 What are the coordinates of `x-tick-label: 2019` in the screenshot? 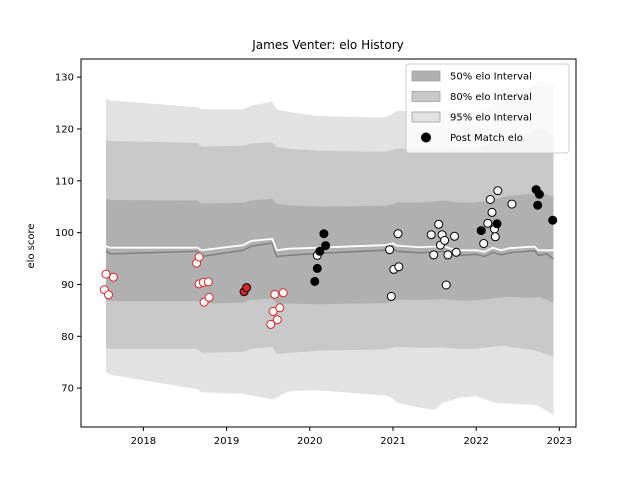 It's located at (226, 441).